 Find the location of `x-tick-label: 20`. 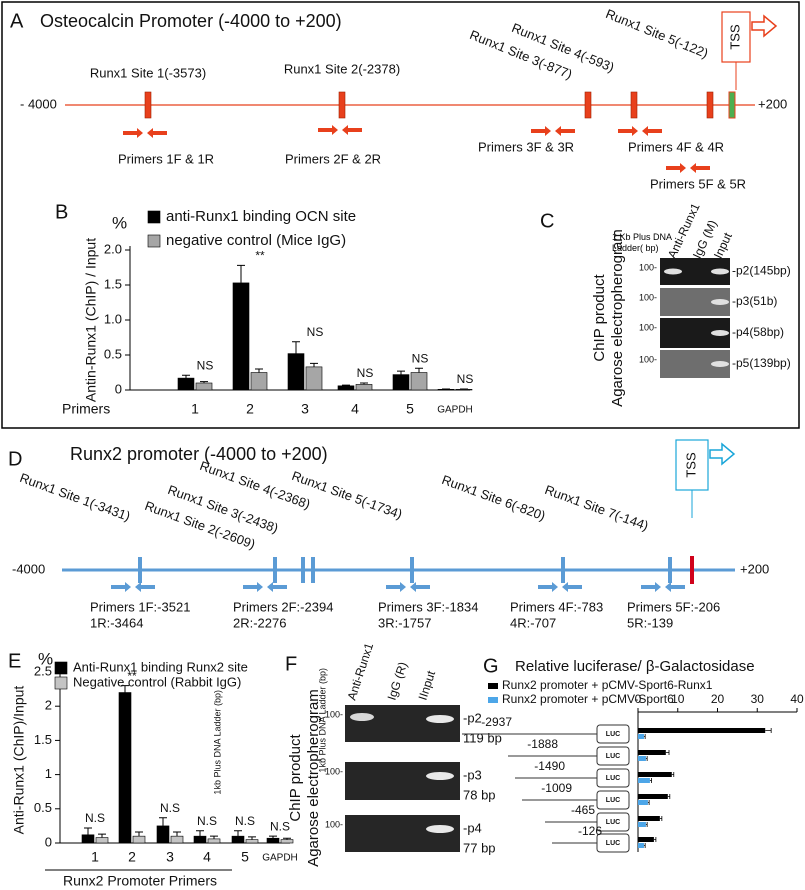

x-tick-label: 20 is located at coordinates (718, 699).